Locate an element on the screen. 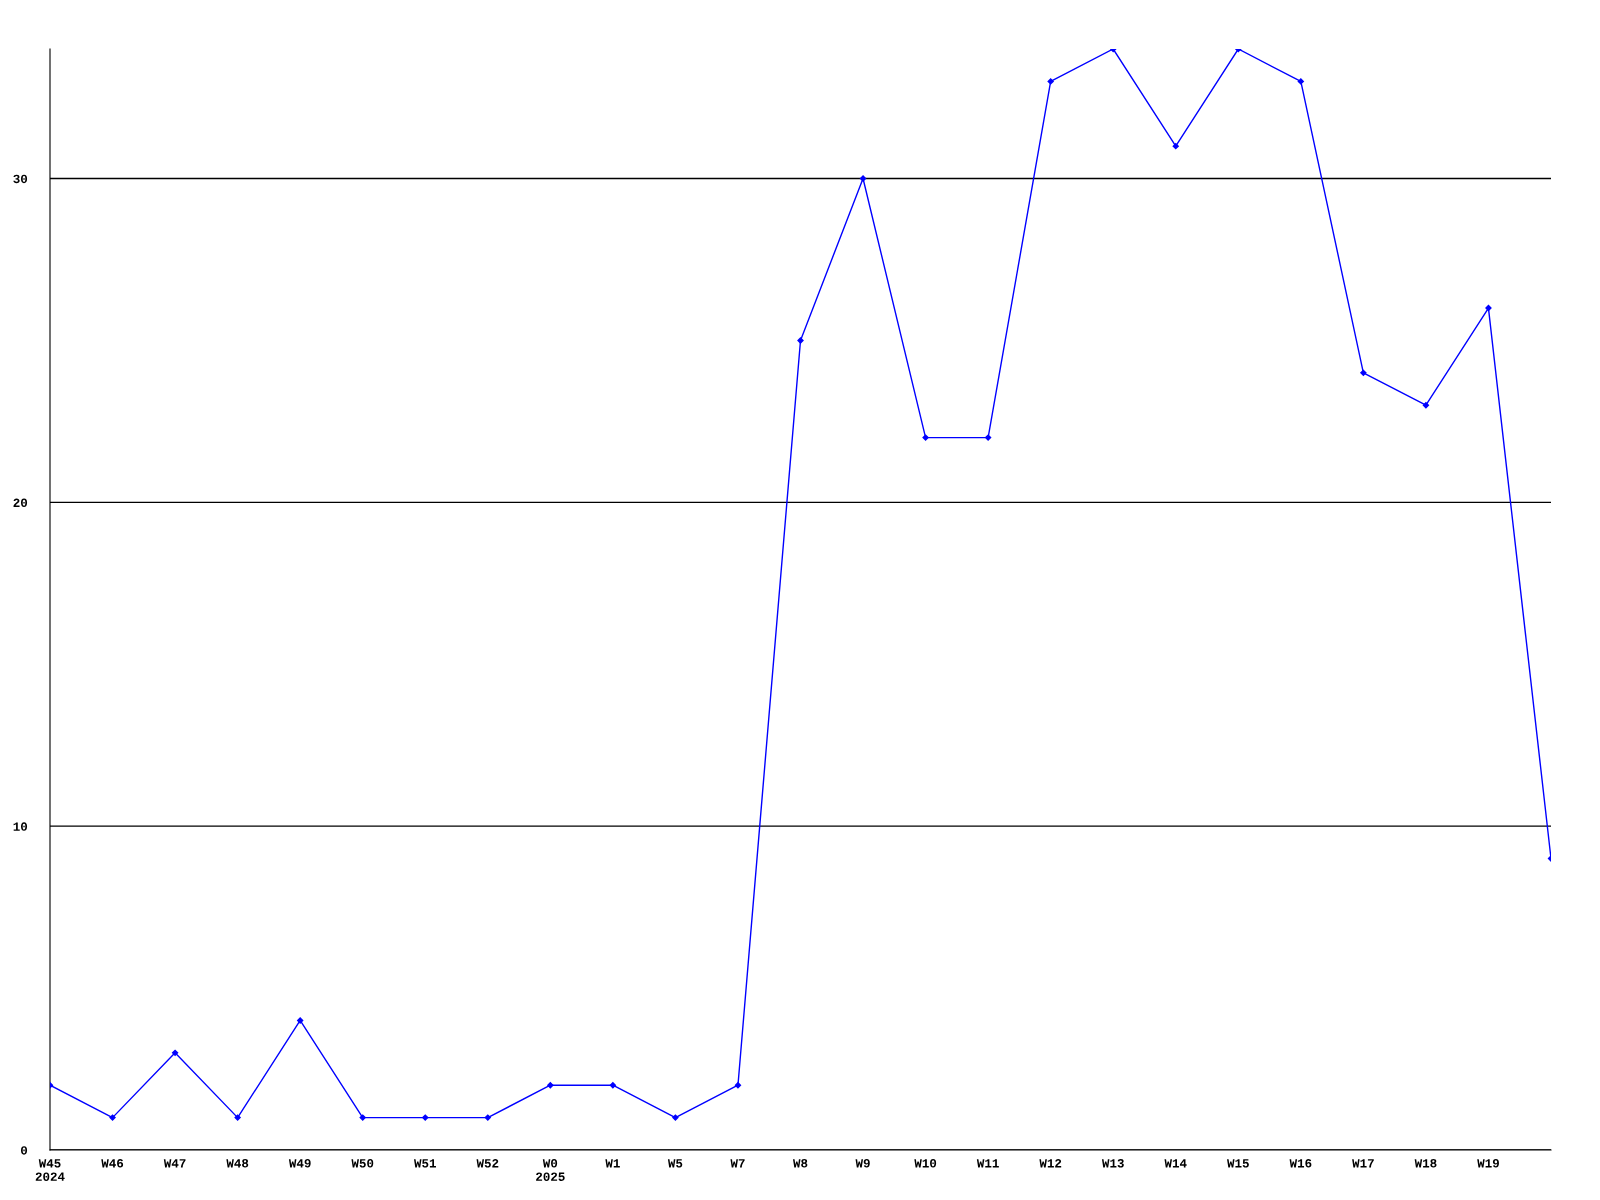  x-tick-label: W49 is located at coordinates (299, 1163).